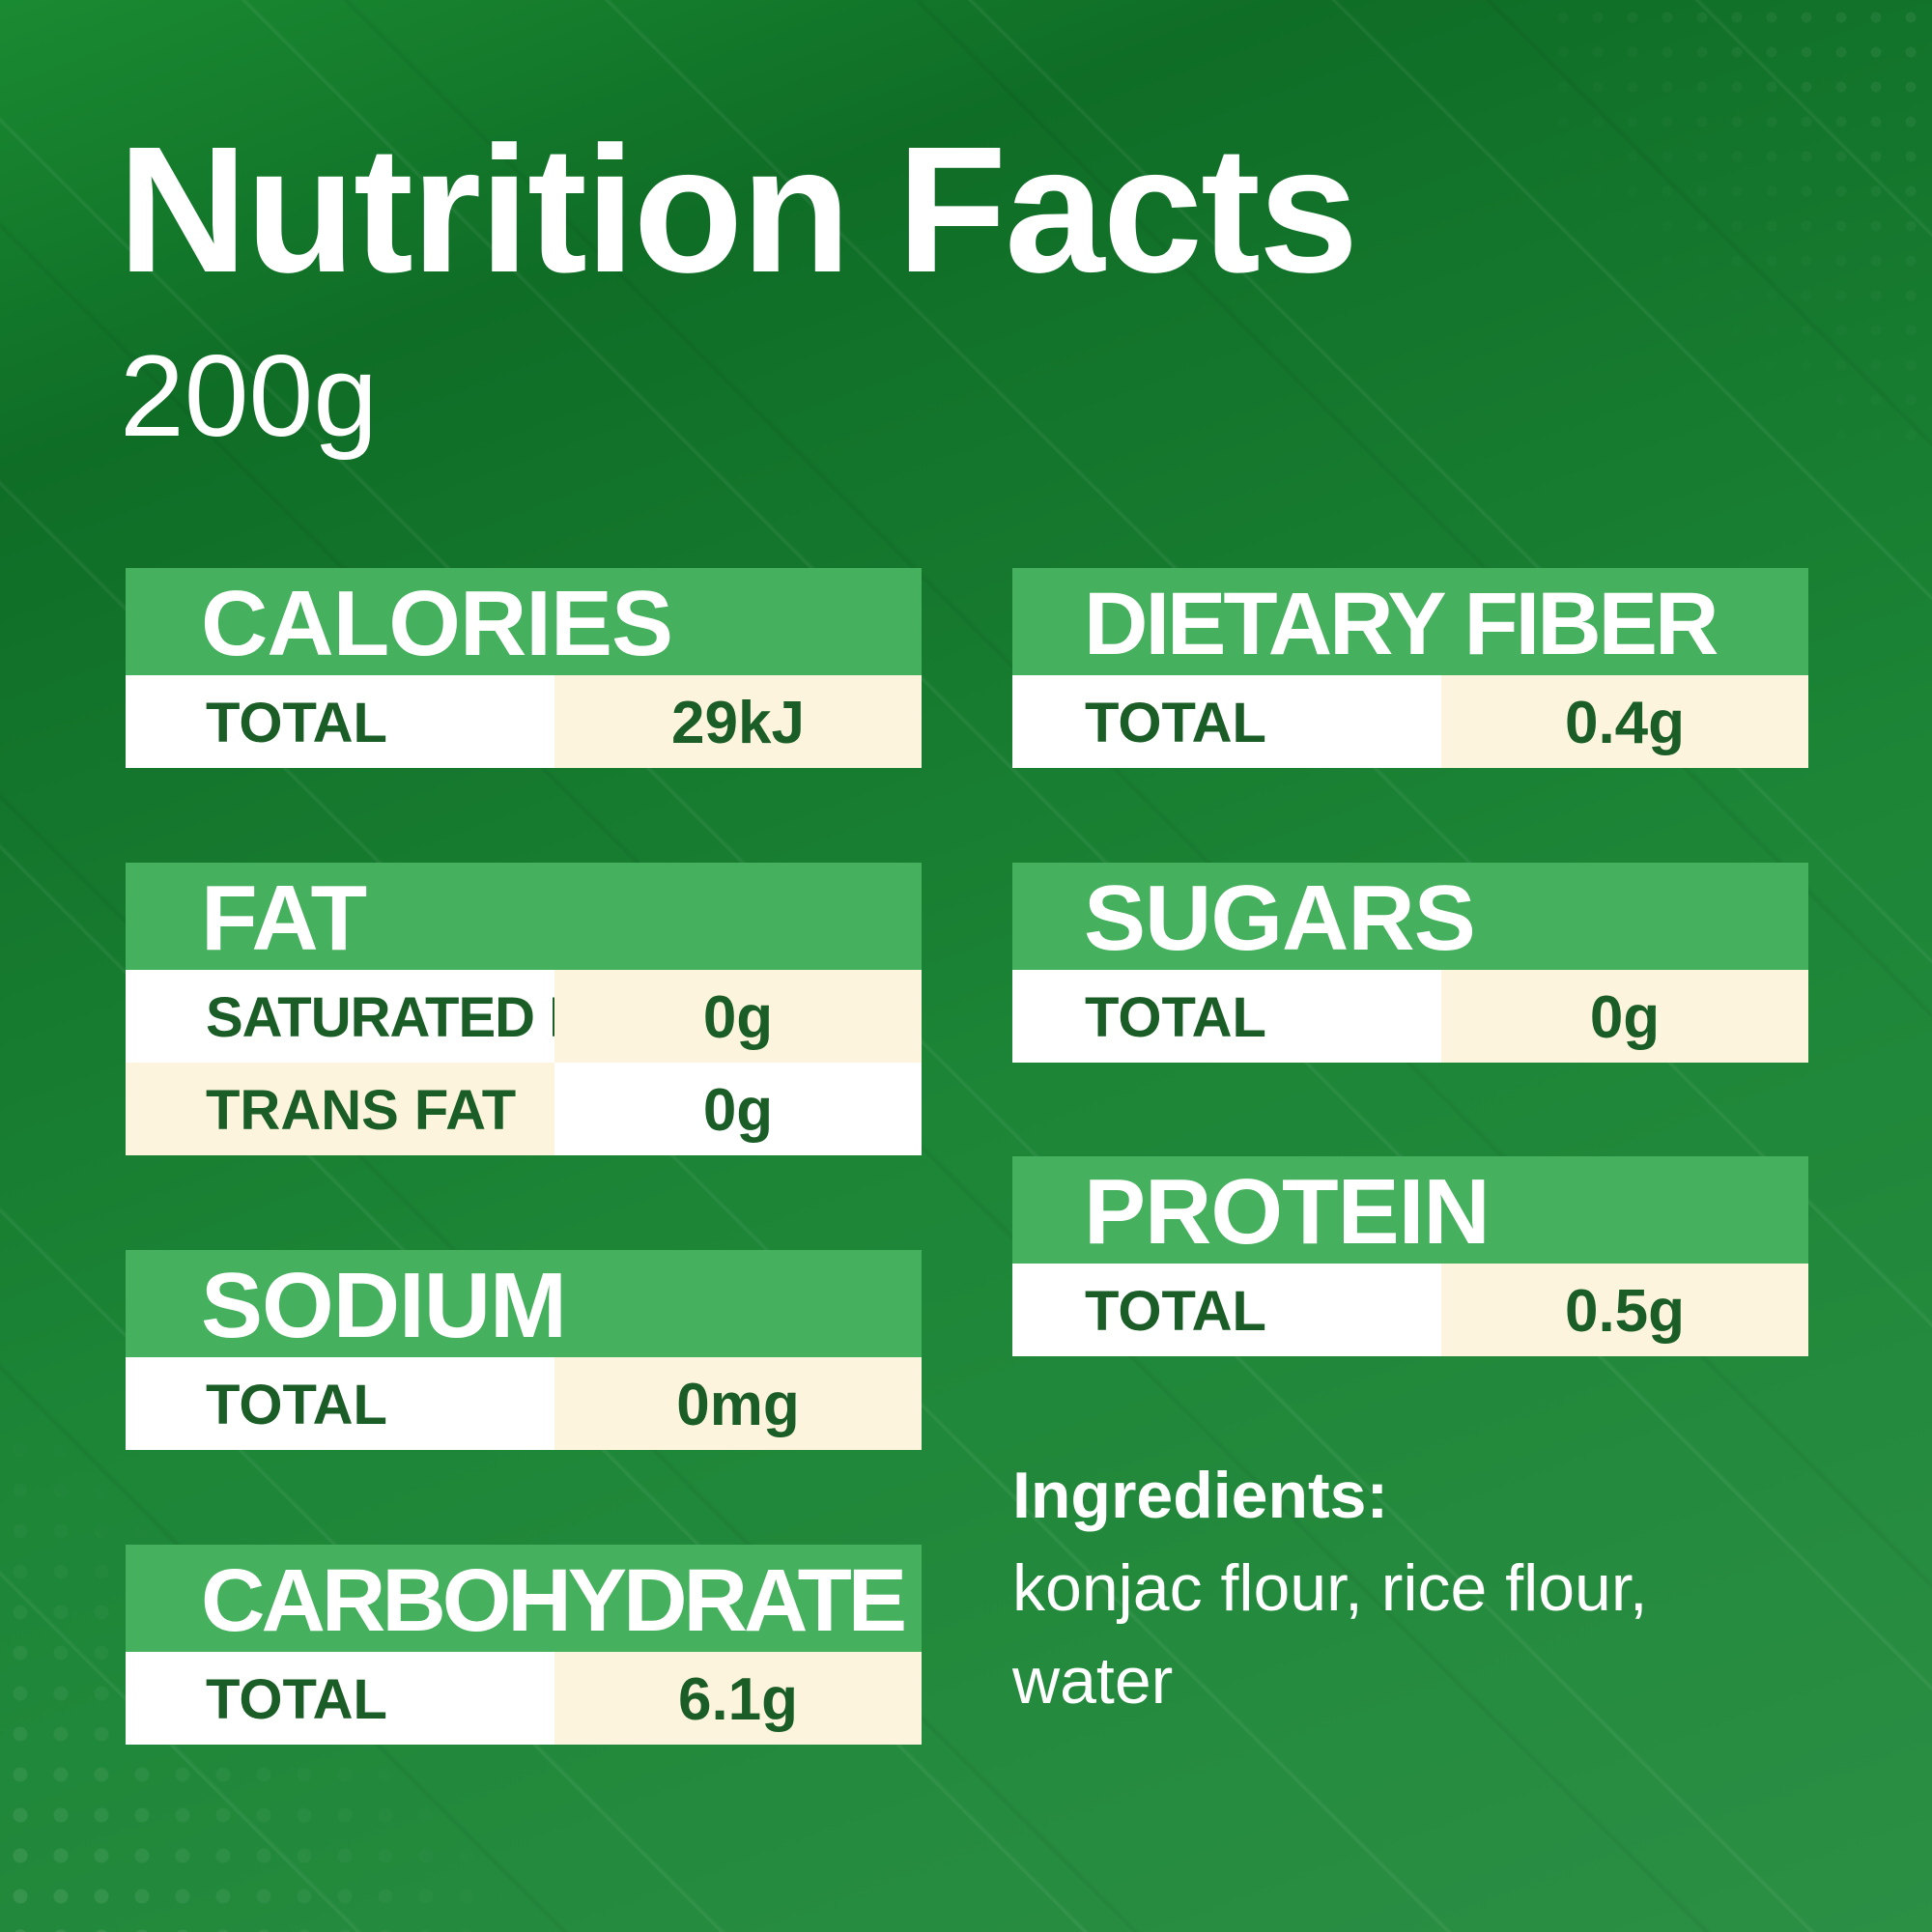  What do you see at coordinates (1093, 1681) in the screenshot?
I see `ingredients-line-2: water` at bounding box center [1093, 1681].